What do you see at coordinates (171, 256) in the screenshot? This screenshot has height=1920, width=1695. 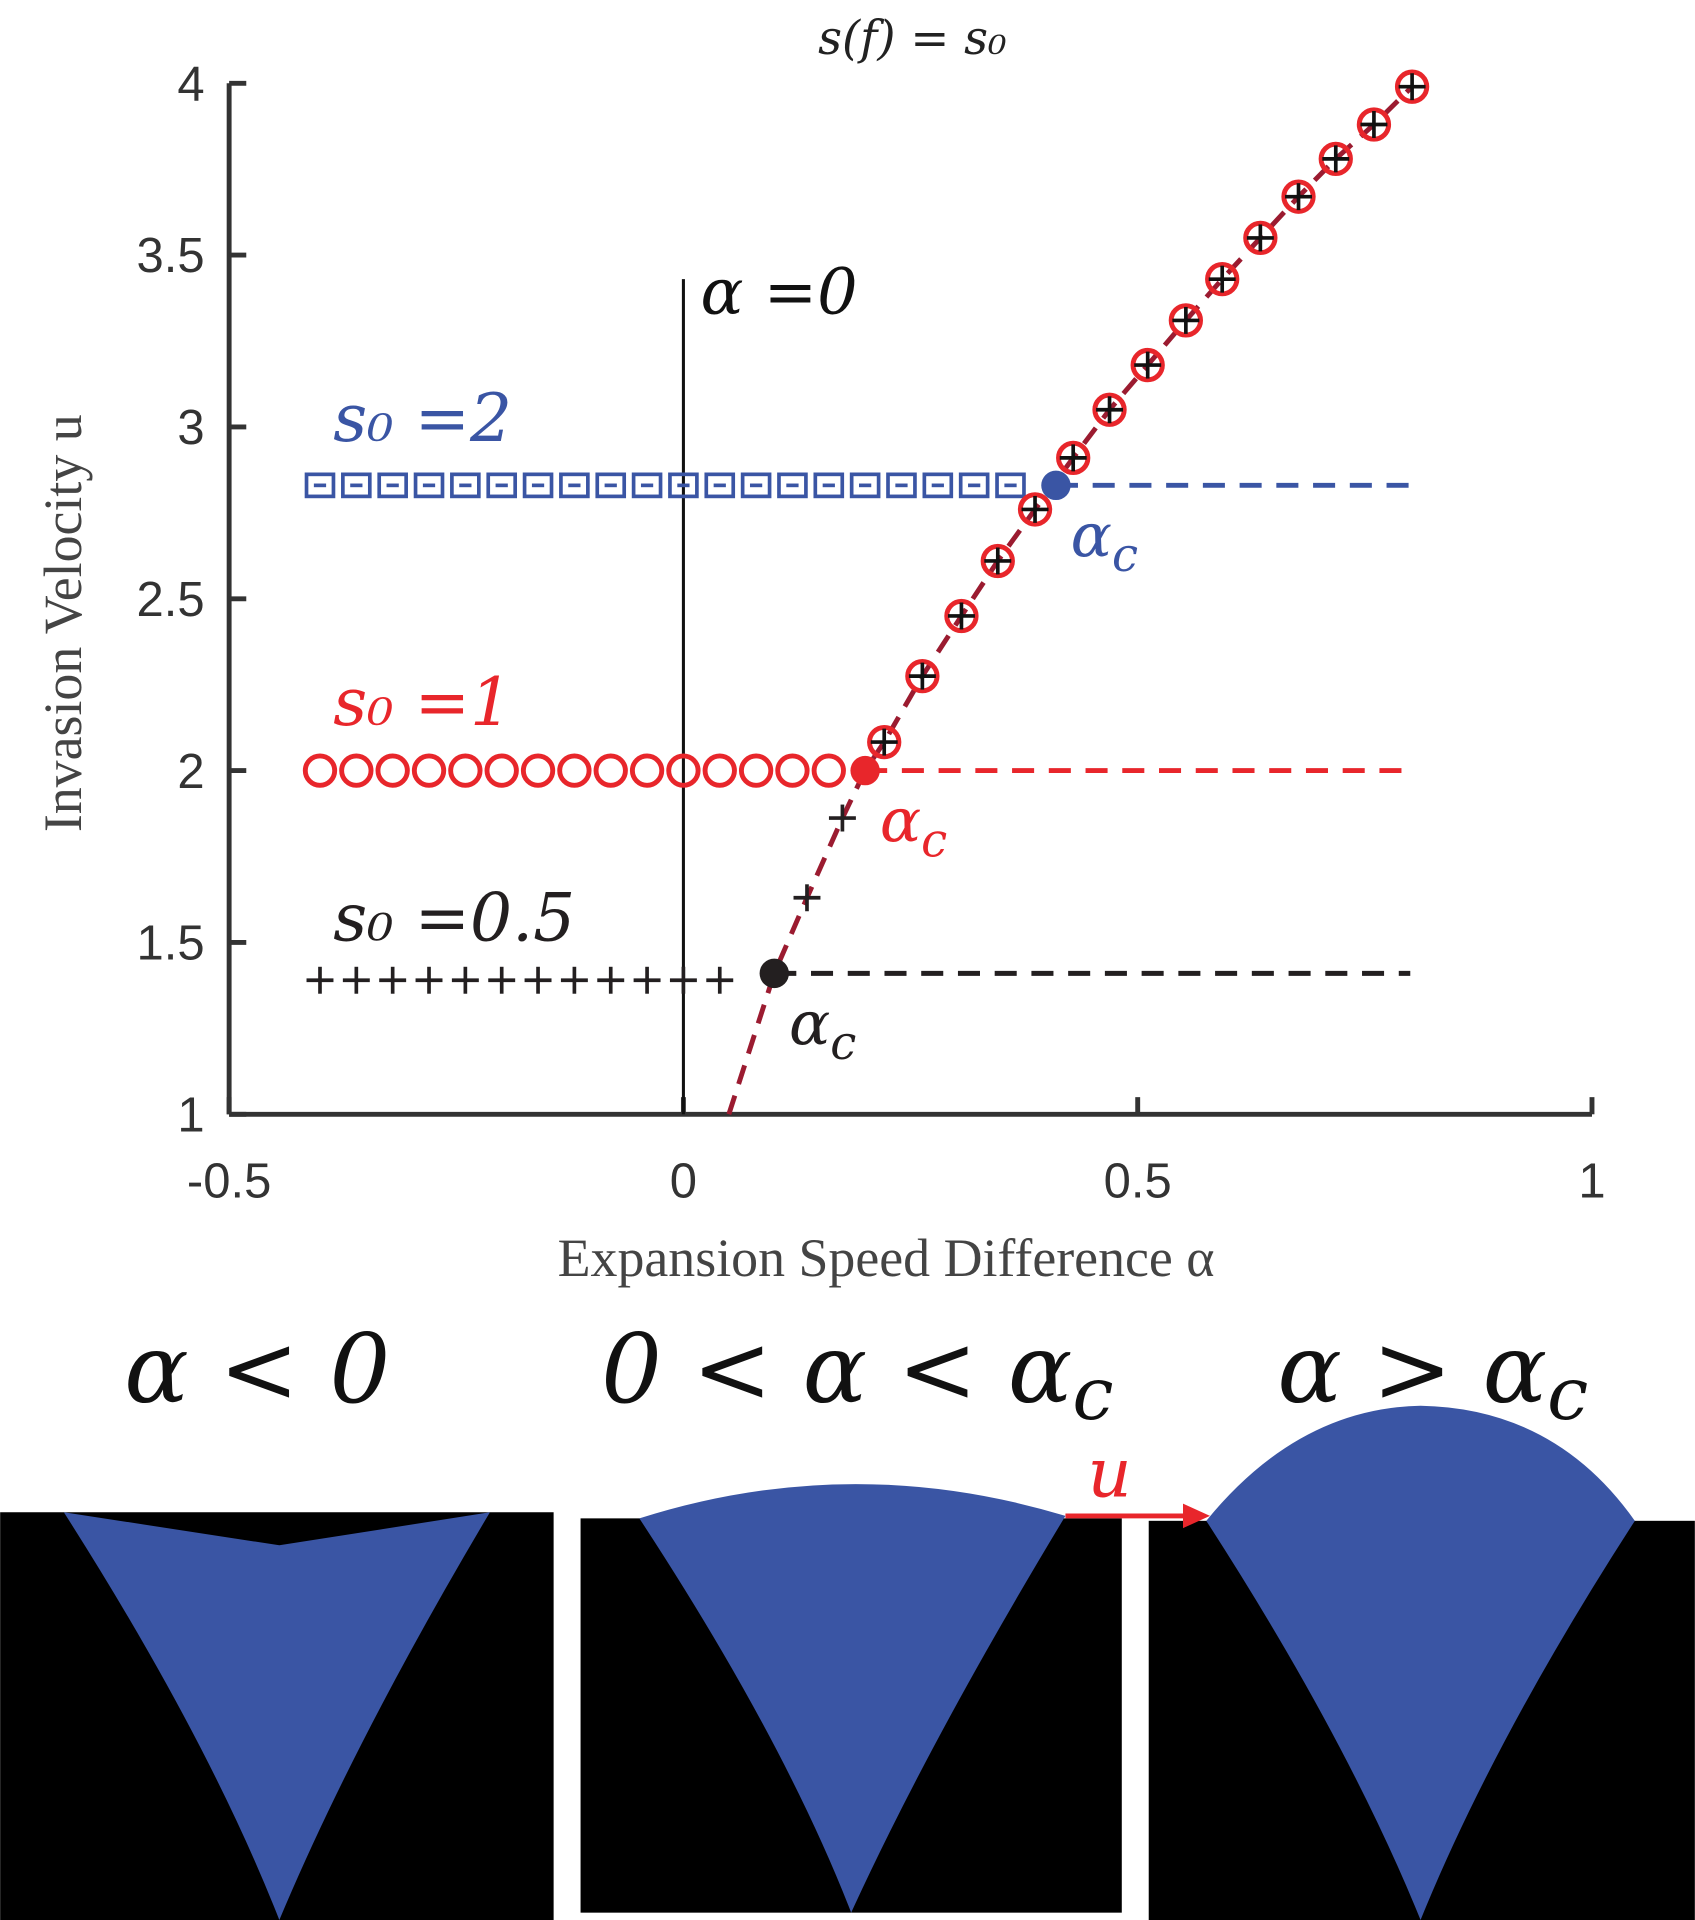 I see `y-tick-label: 3.5` at bounding box center [171, 256].